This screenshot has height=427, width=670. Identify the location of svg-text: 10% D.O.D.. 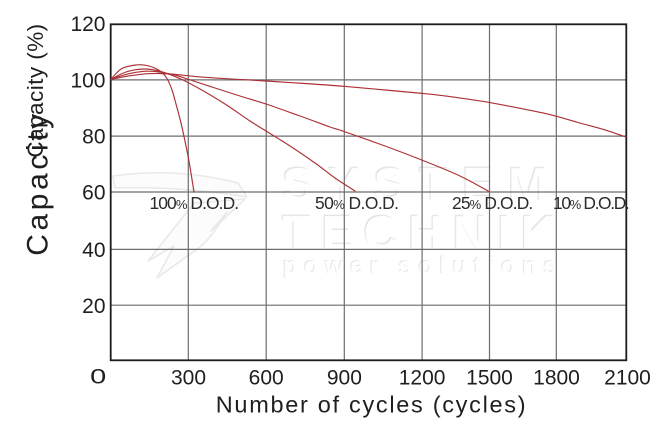
(591, 203).